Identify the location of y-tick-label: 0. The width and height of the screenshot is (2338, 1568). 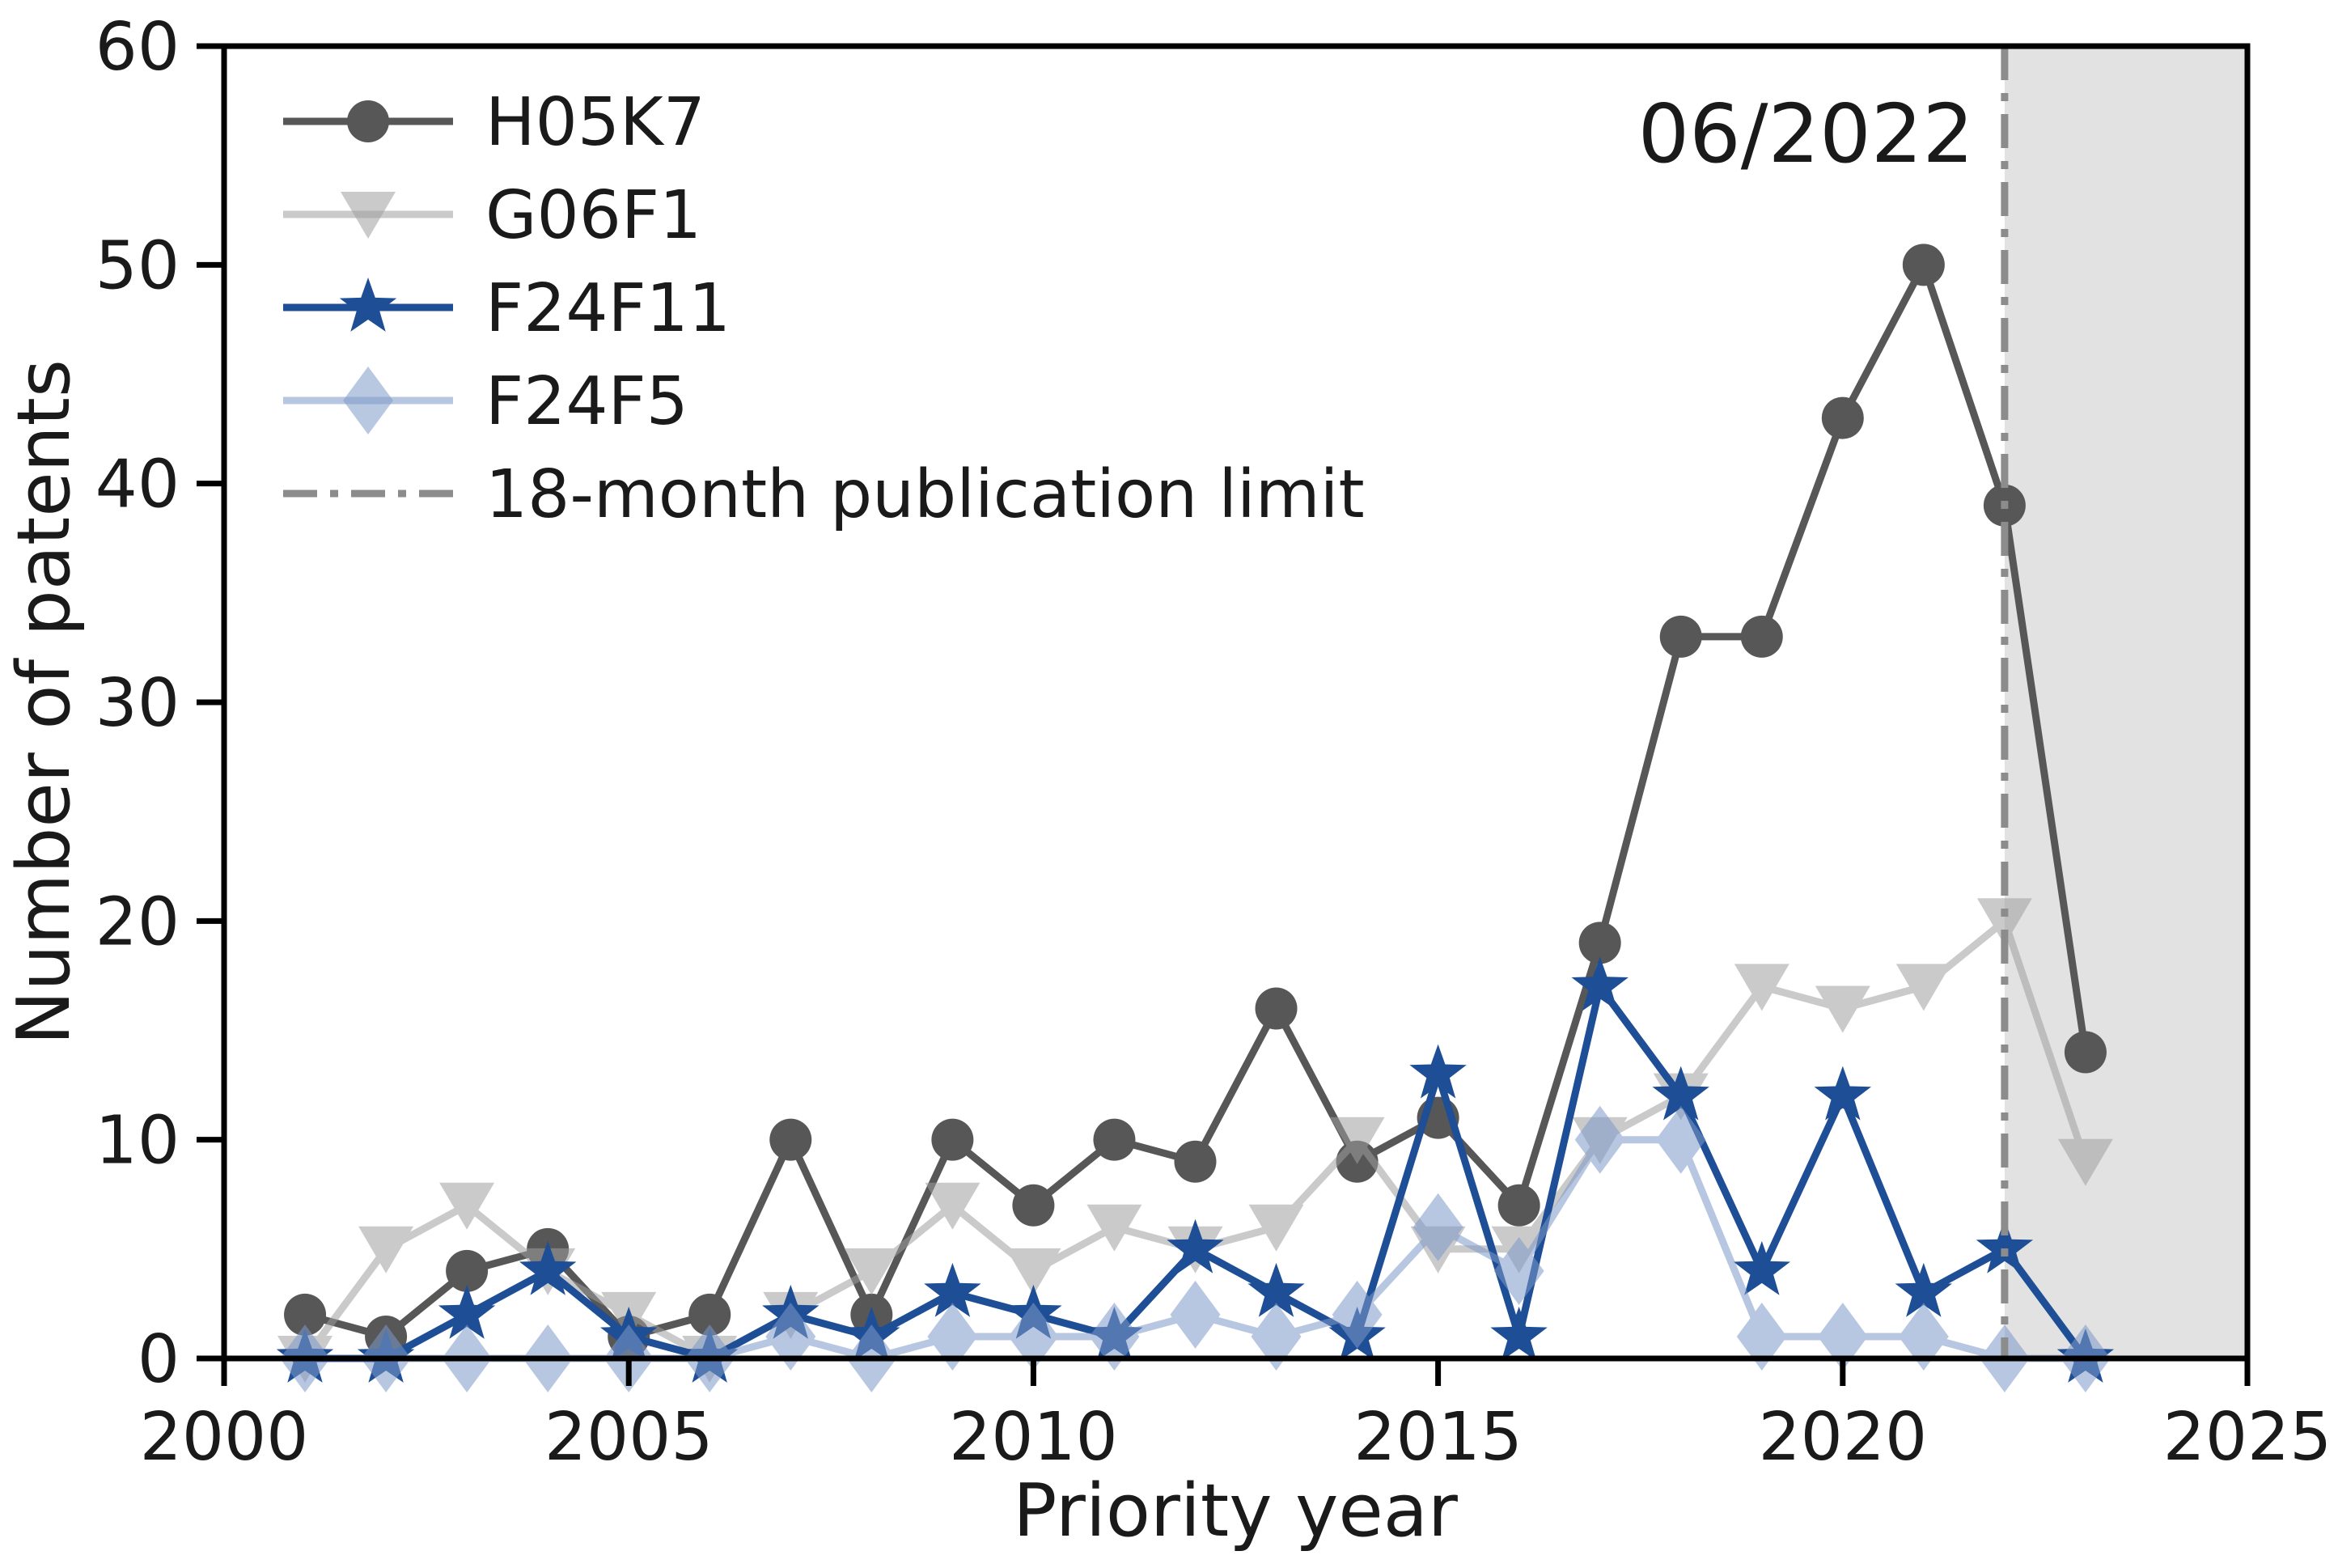
(159, 1360).